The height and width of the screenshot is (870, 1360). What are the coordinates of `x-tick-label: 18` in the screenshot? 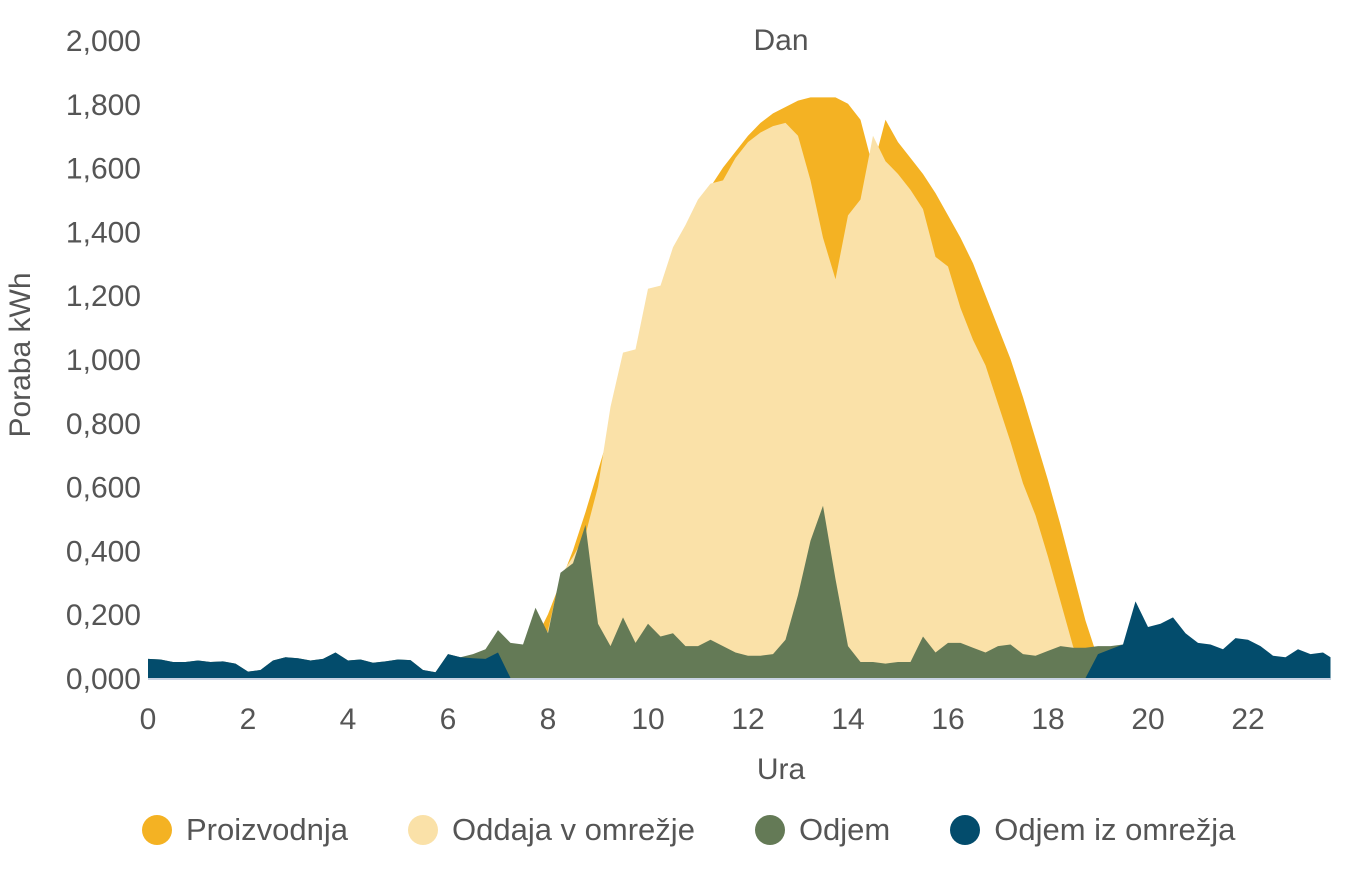 It's located at (1047, 719).